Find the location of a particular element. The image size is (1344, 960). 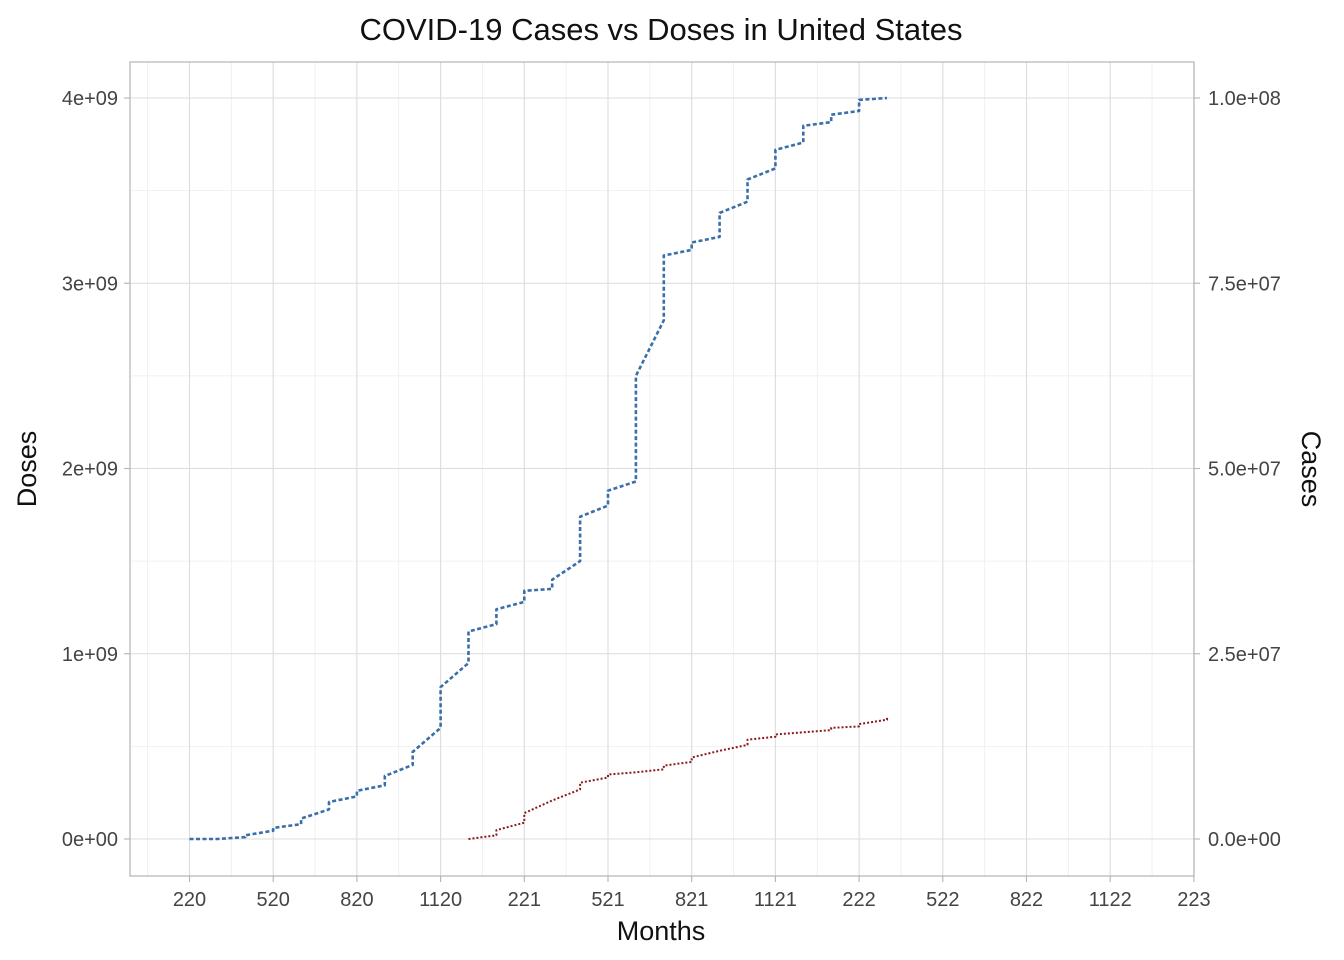

y-tick-label: 4e+09 is located at coordinates (90, 99).